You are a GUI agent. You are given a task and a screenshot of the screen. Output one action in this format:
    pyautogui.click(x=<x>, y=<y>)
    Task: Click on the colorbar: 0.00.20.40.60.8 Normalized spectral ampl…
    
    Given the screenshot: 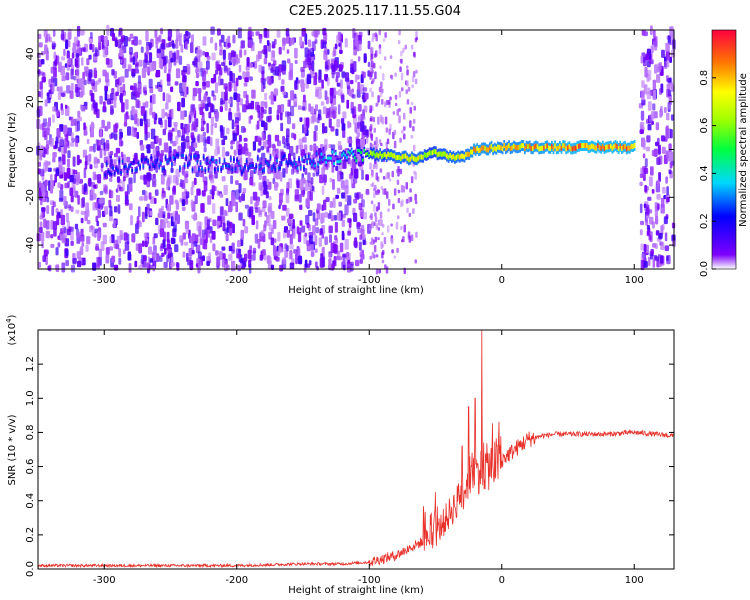 What is the action you would take?
    pyautogui.click(x=724, y=153)
    